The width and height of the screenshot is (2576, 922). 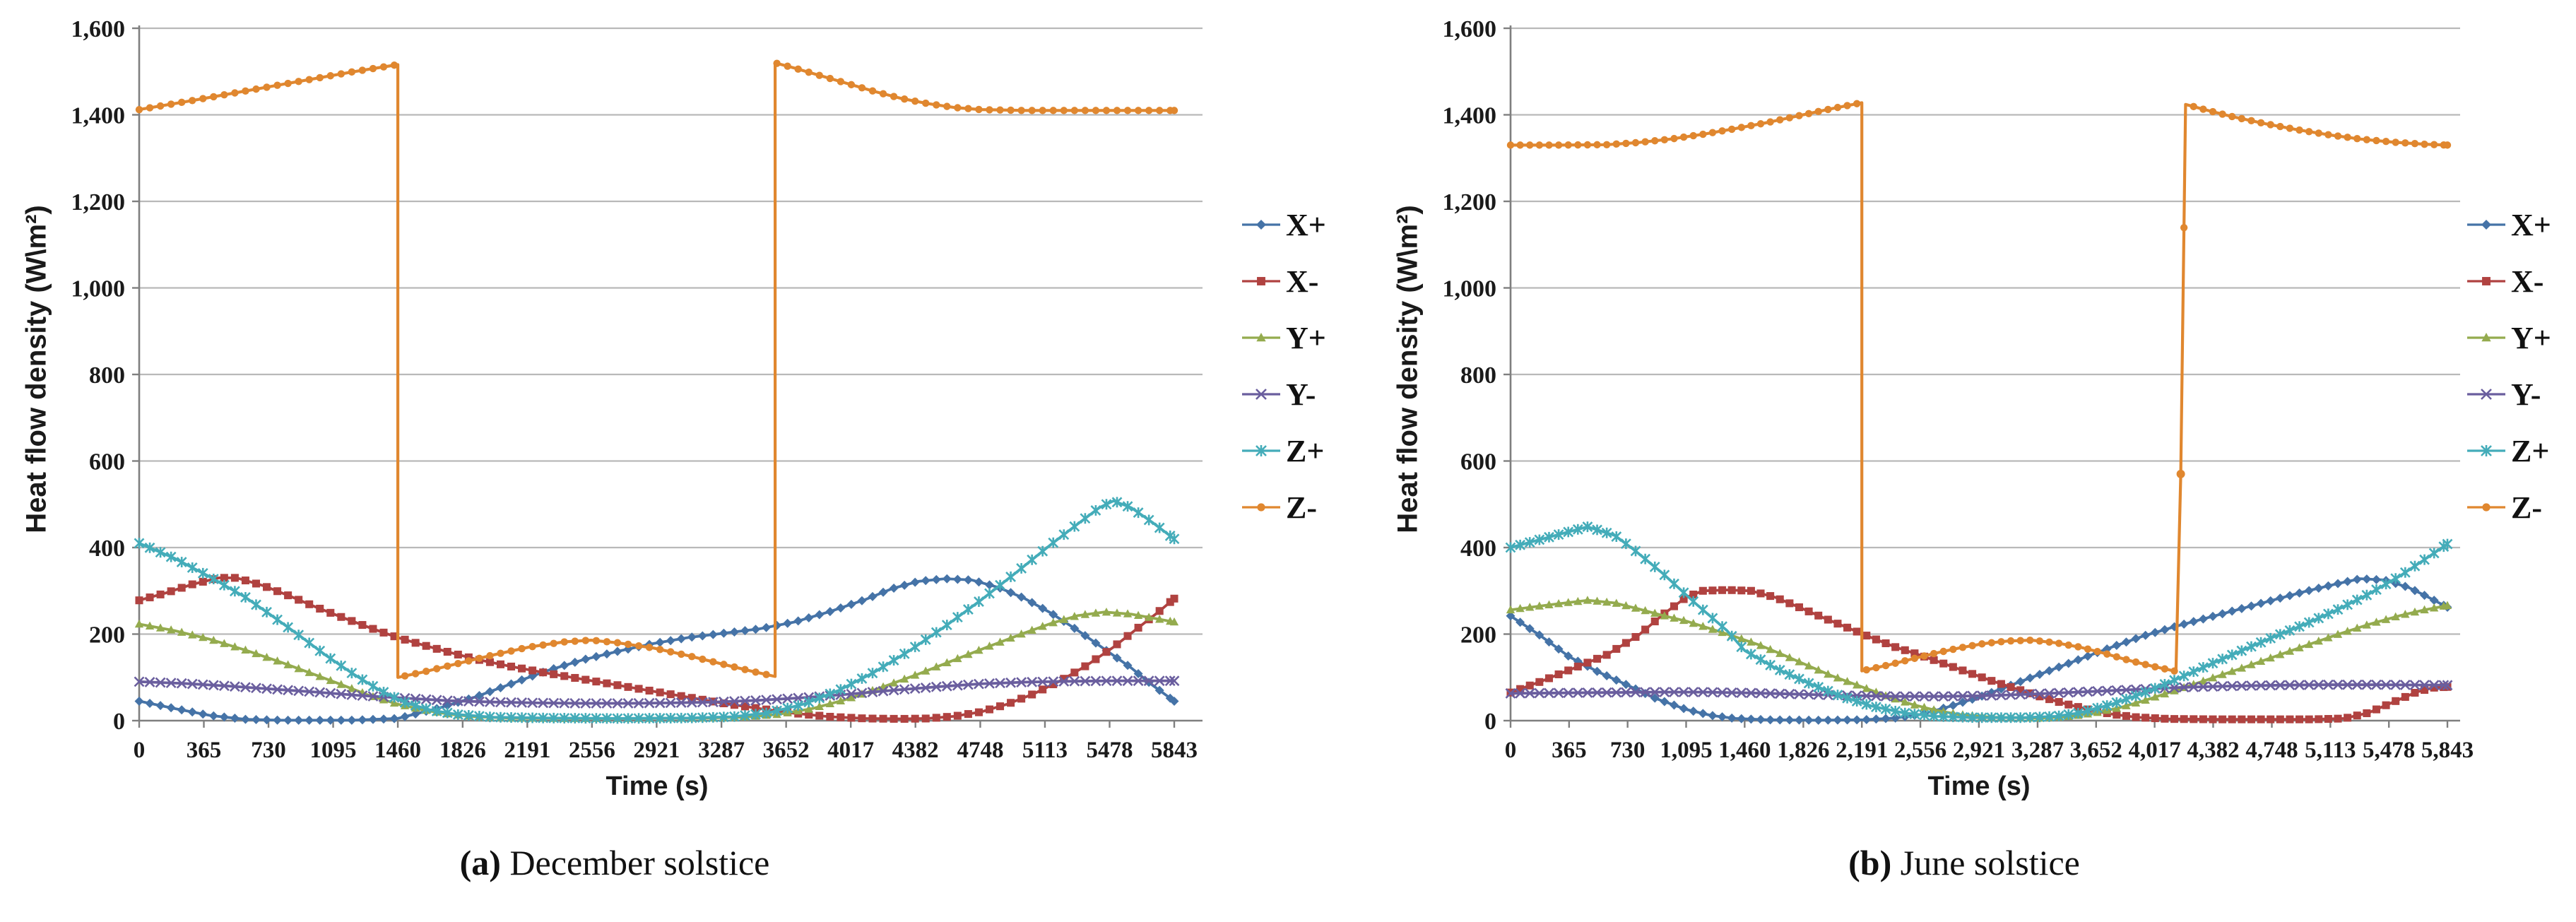 What do you see at coordinates (1744, 750) in the screenshot?
I see `svg-text: 1,460` at bounding box center [1744, 750].